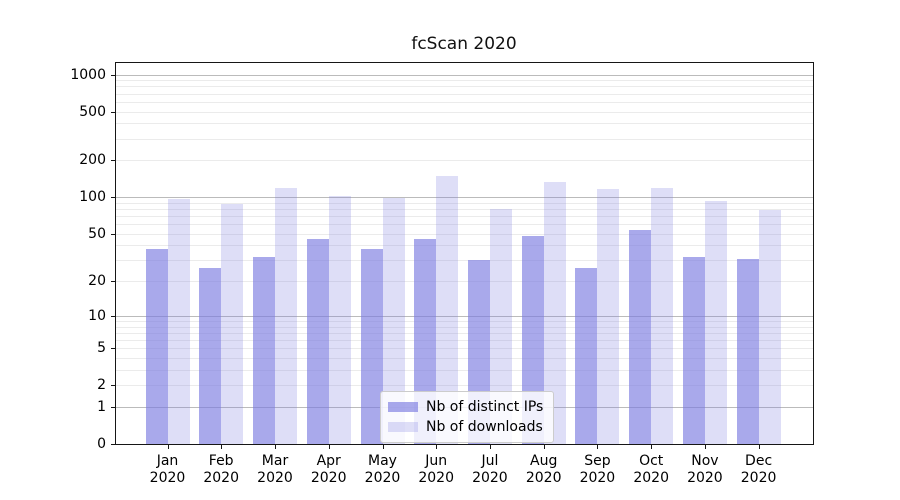 This screenshot has height=500, width=900. What do you see at coordinates (101, 444) in the screenshot?
I see `y-tick-label: 0` at bounding box center [101, 444].